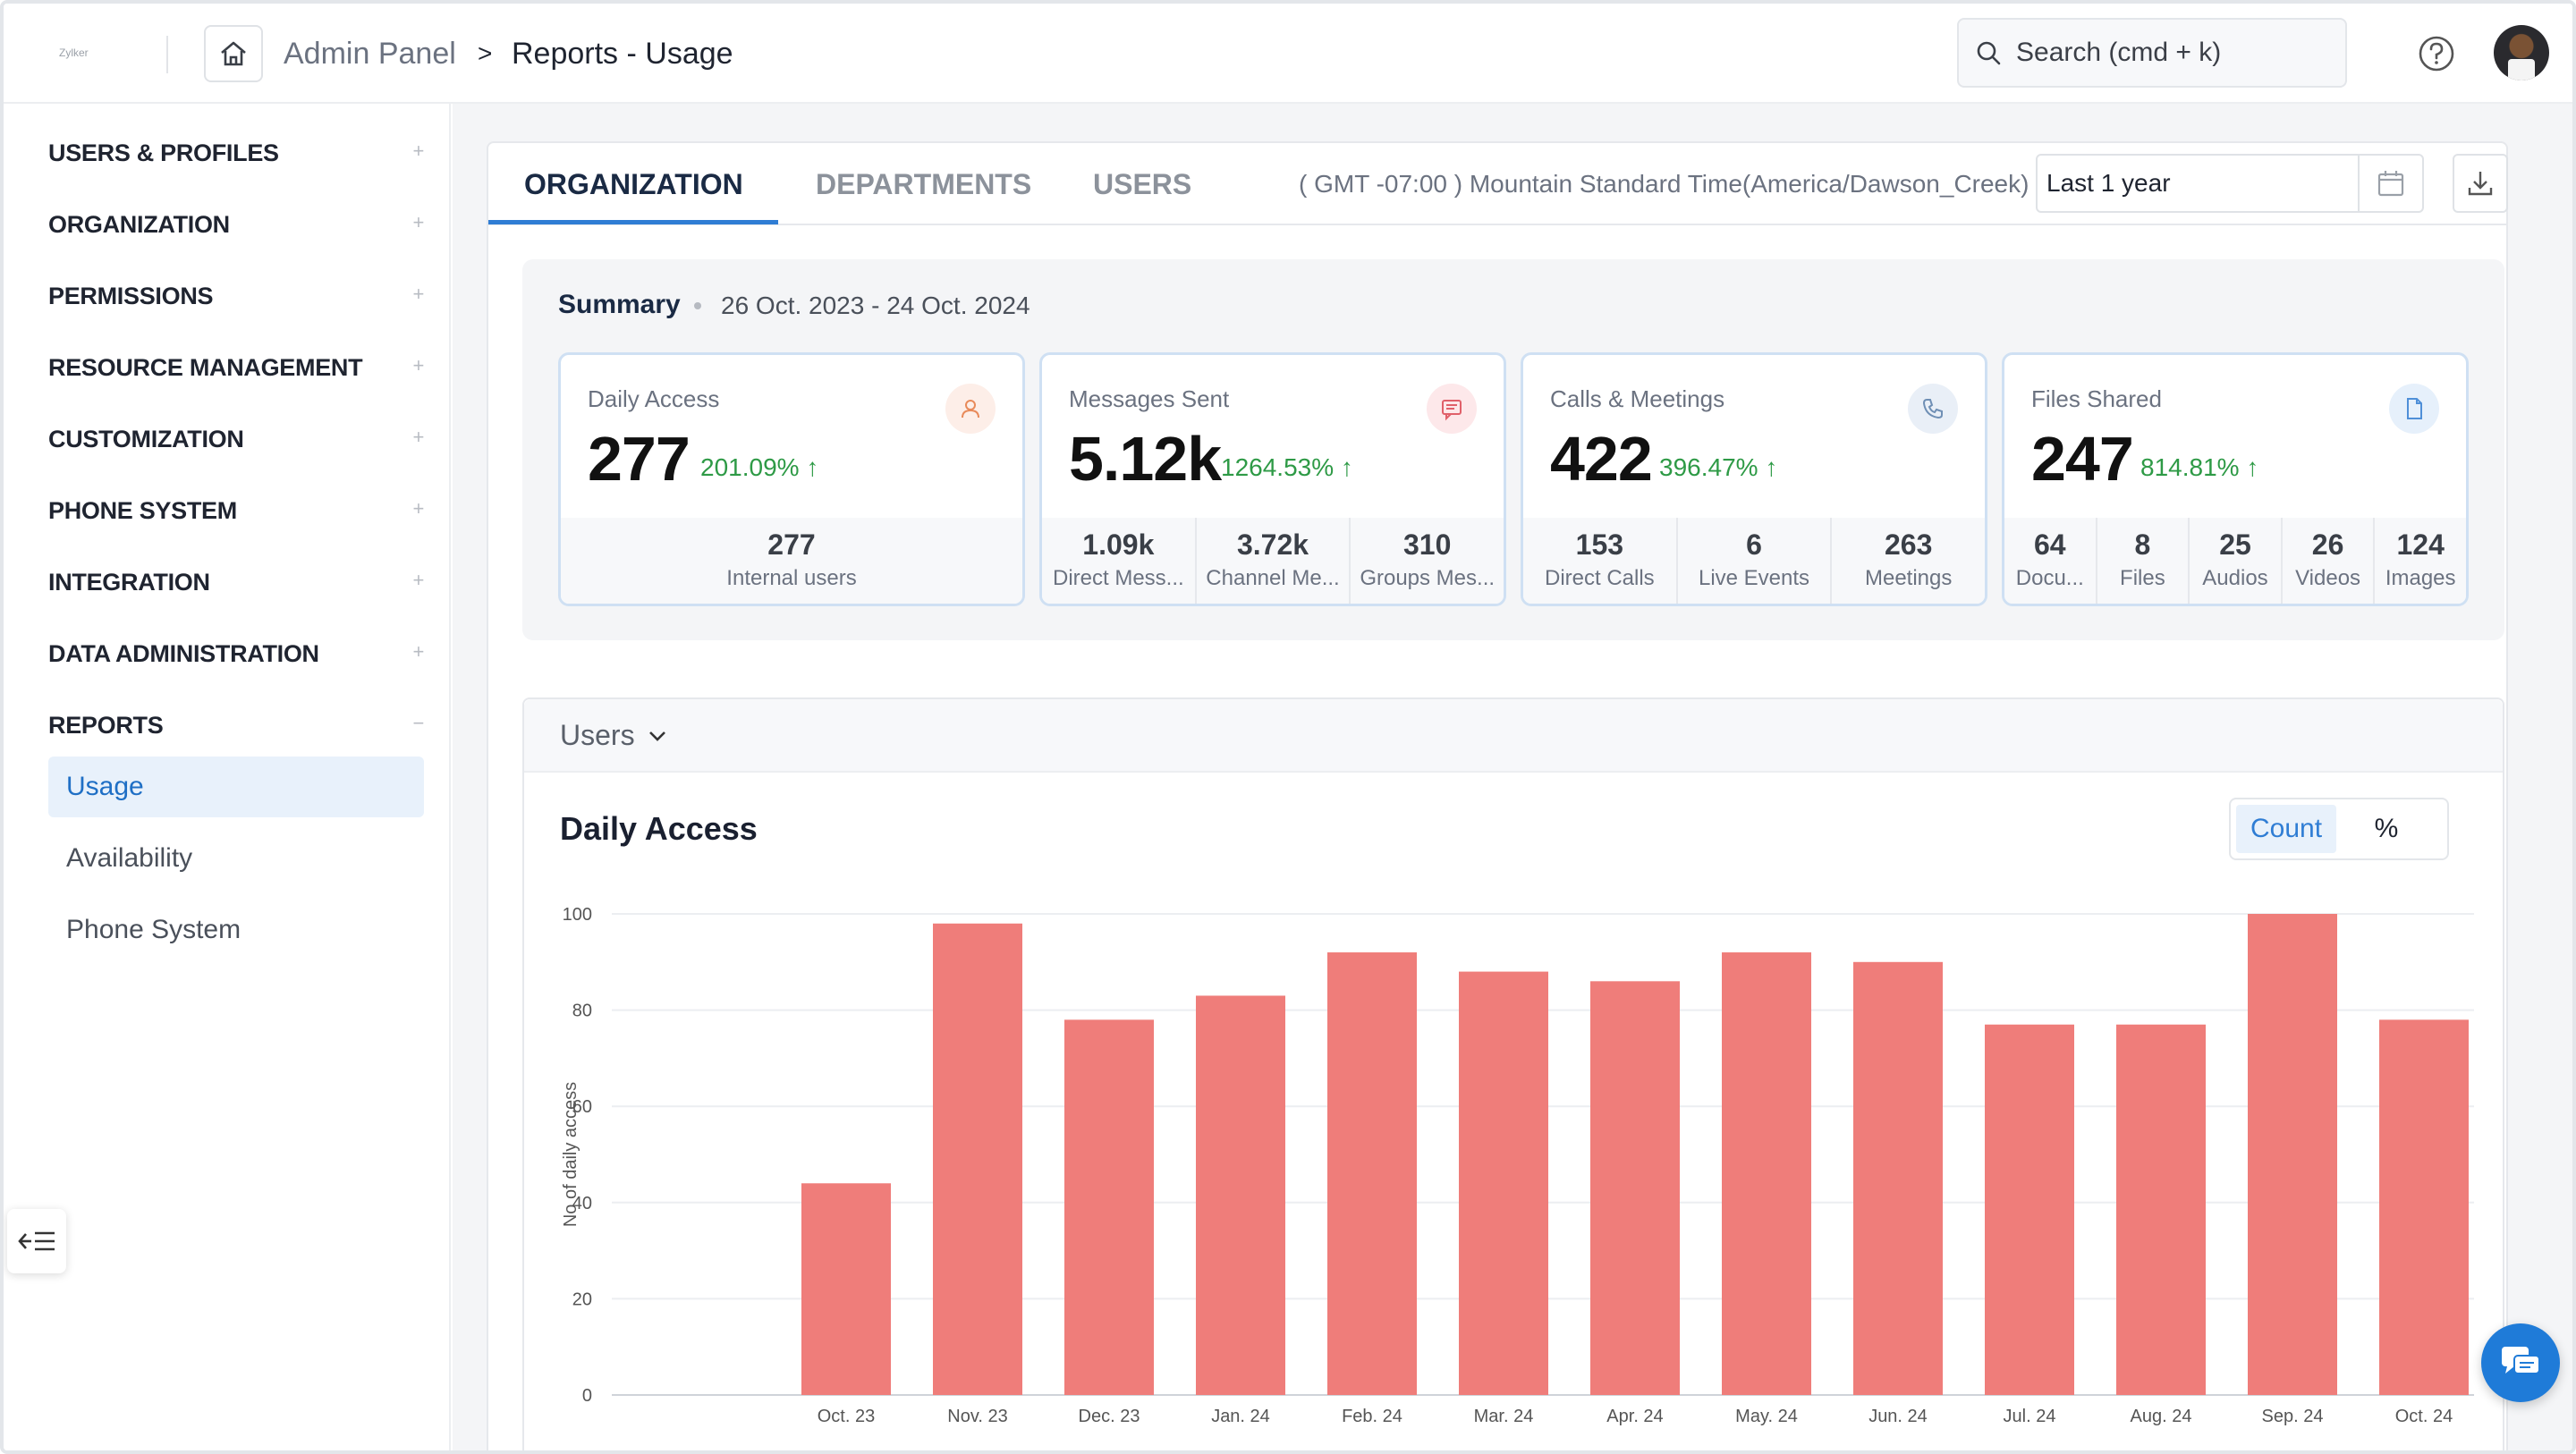  Describe the element at coordinates (131, 296) in the screenshot. I see `sidebar-item-label: PERMISSIONS` at that location.